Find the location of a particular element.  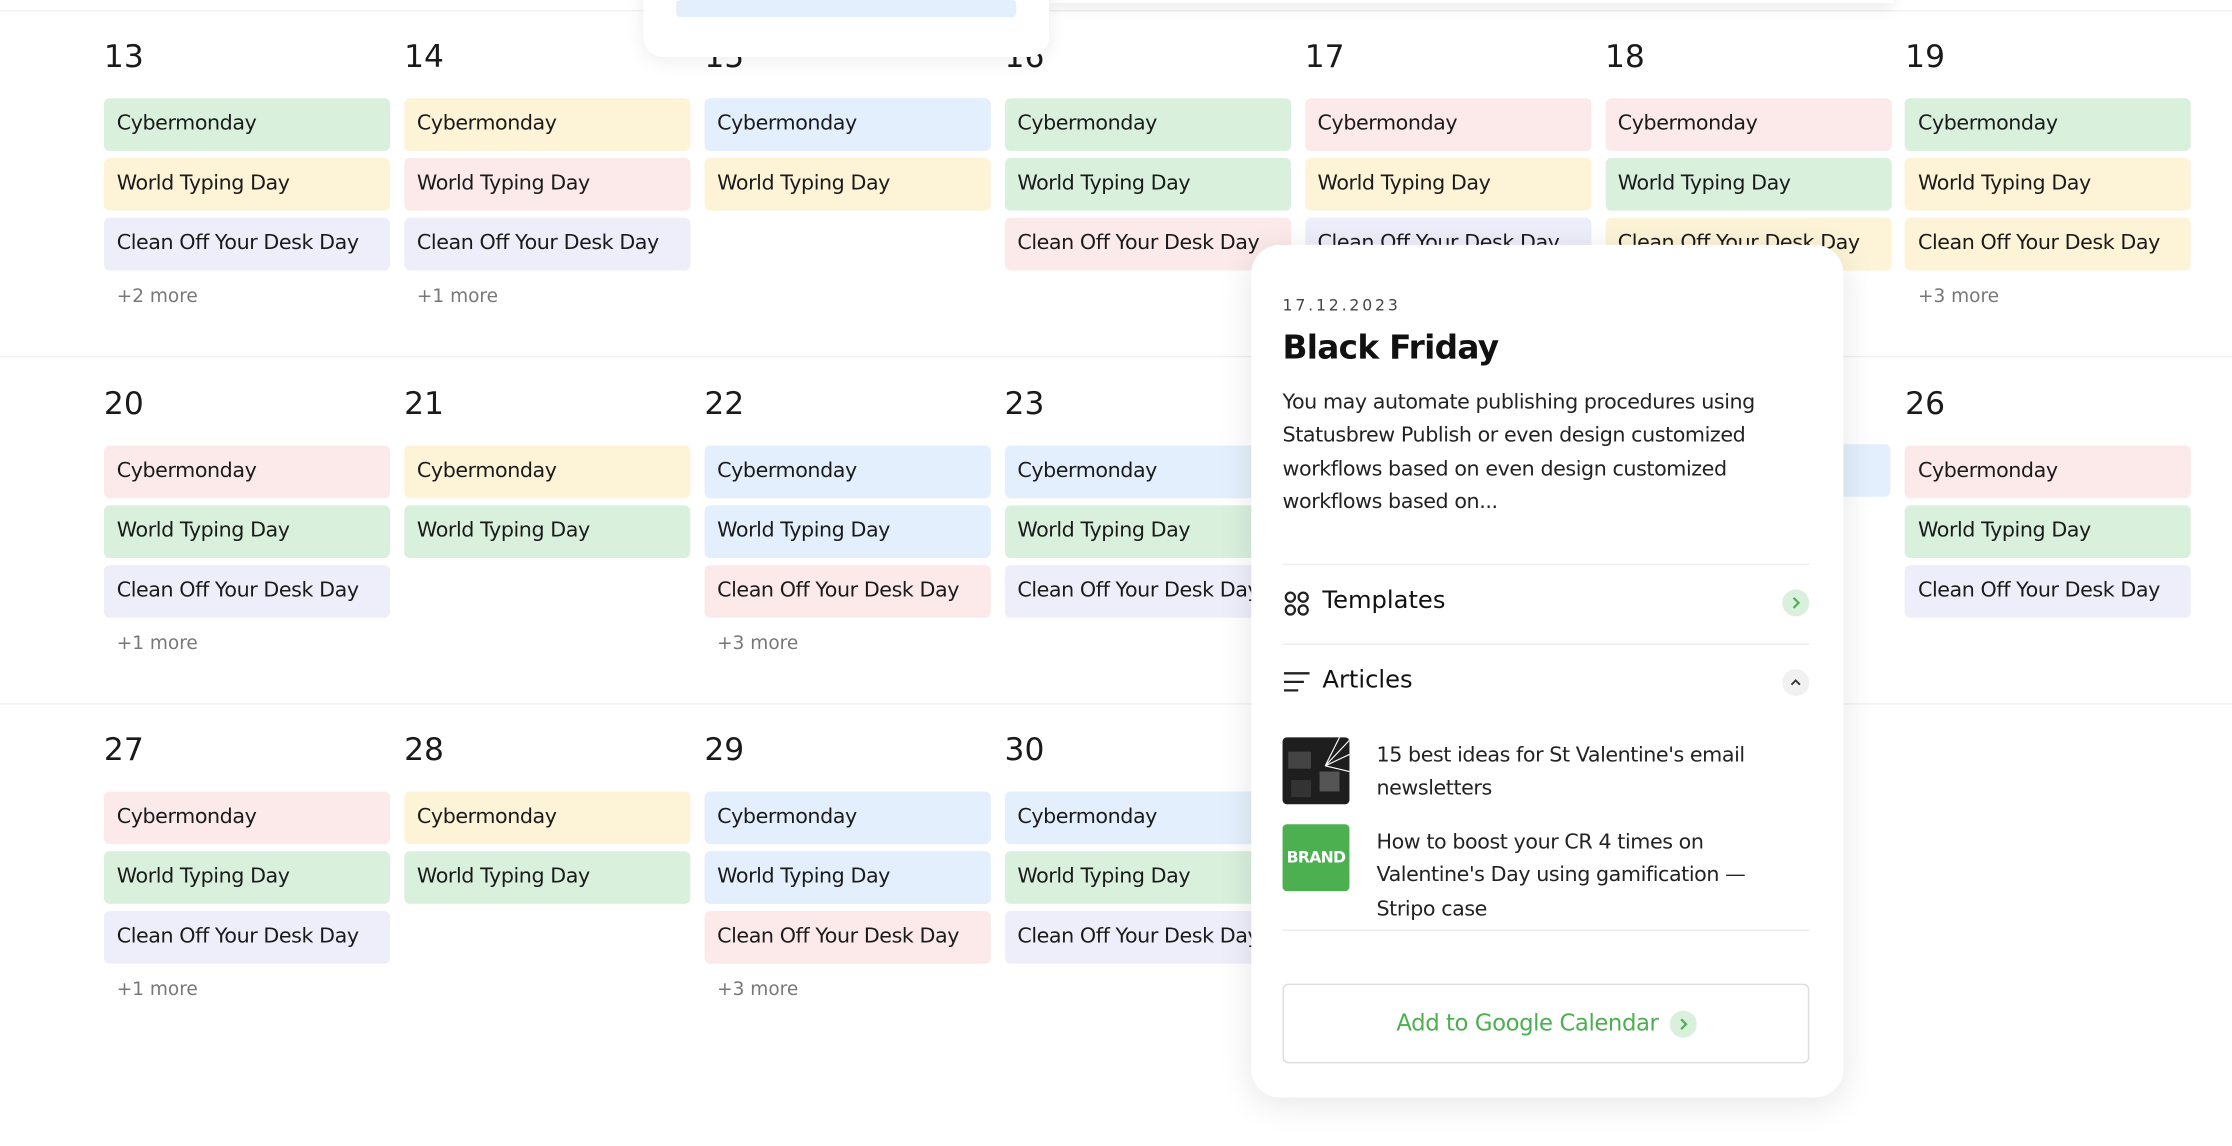

day-number: 14 is located at coordinates (424, 57).